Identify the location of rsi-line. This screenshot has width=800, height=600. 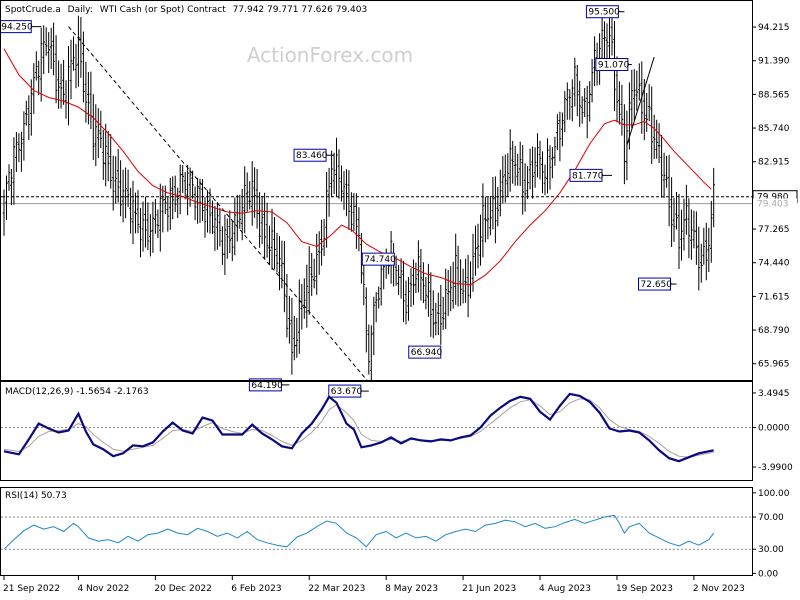
(359, 532).